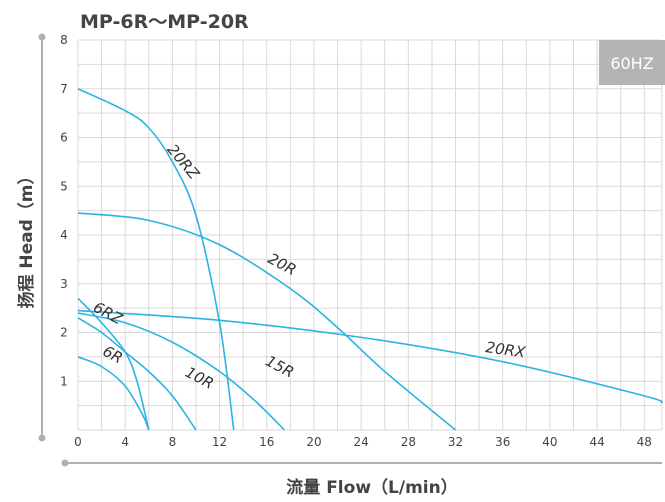 This screenshot has width=665, height=502. Describe the element at coordinates (64, 186) in the screenshot. I see `y-tick-label: 5` at that location.